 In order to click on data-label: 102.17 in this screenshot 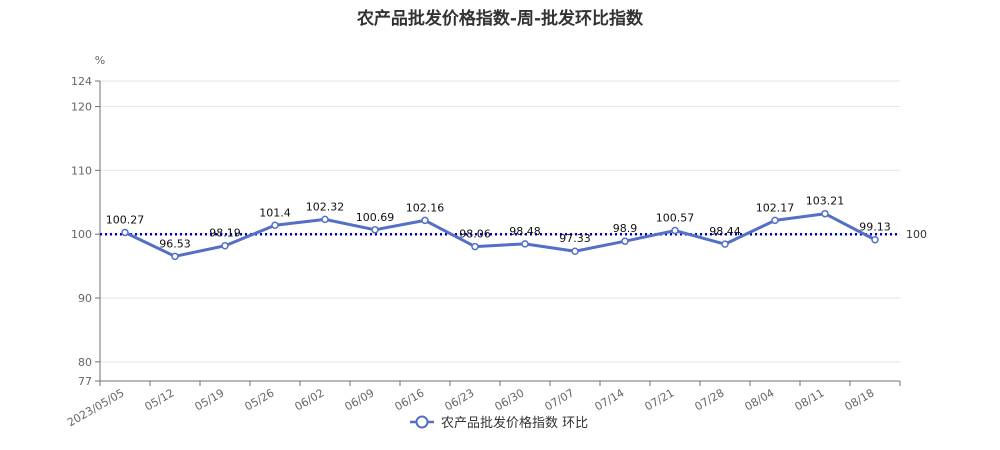, I will do `click(775, 207)`.